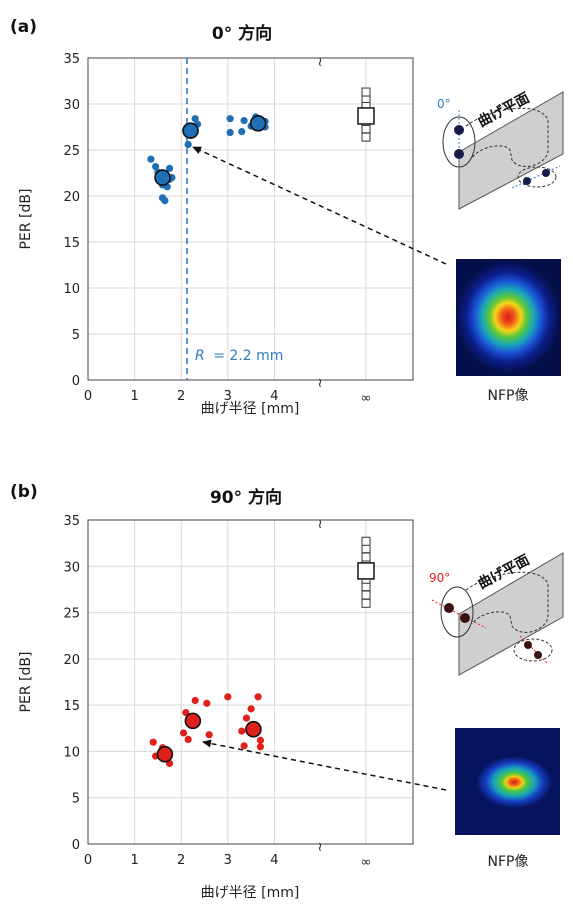  What do you see at coordinates (76, 335) in the screenshot?
I see `y-tick-label: 5` at bounding box center [76, 335].